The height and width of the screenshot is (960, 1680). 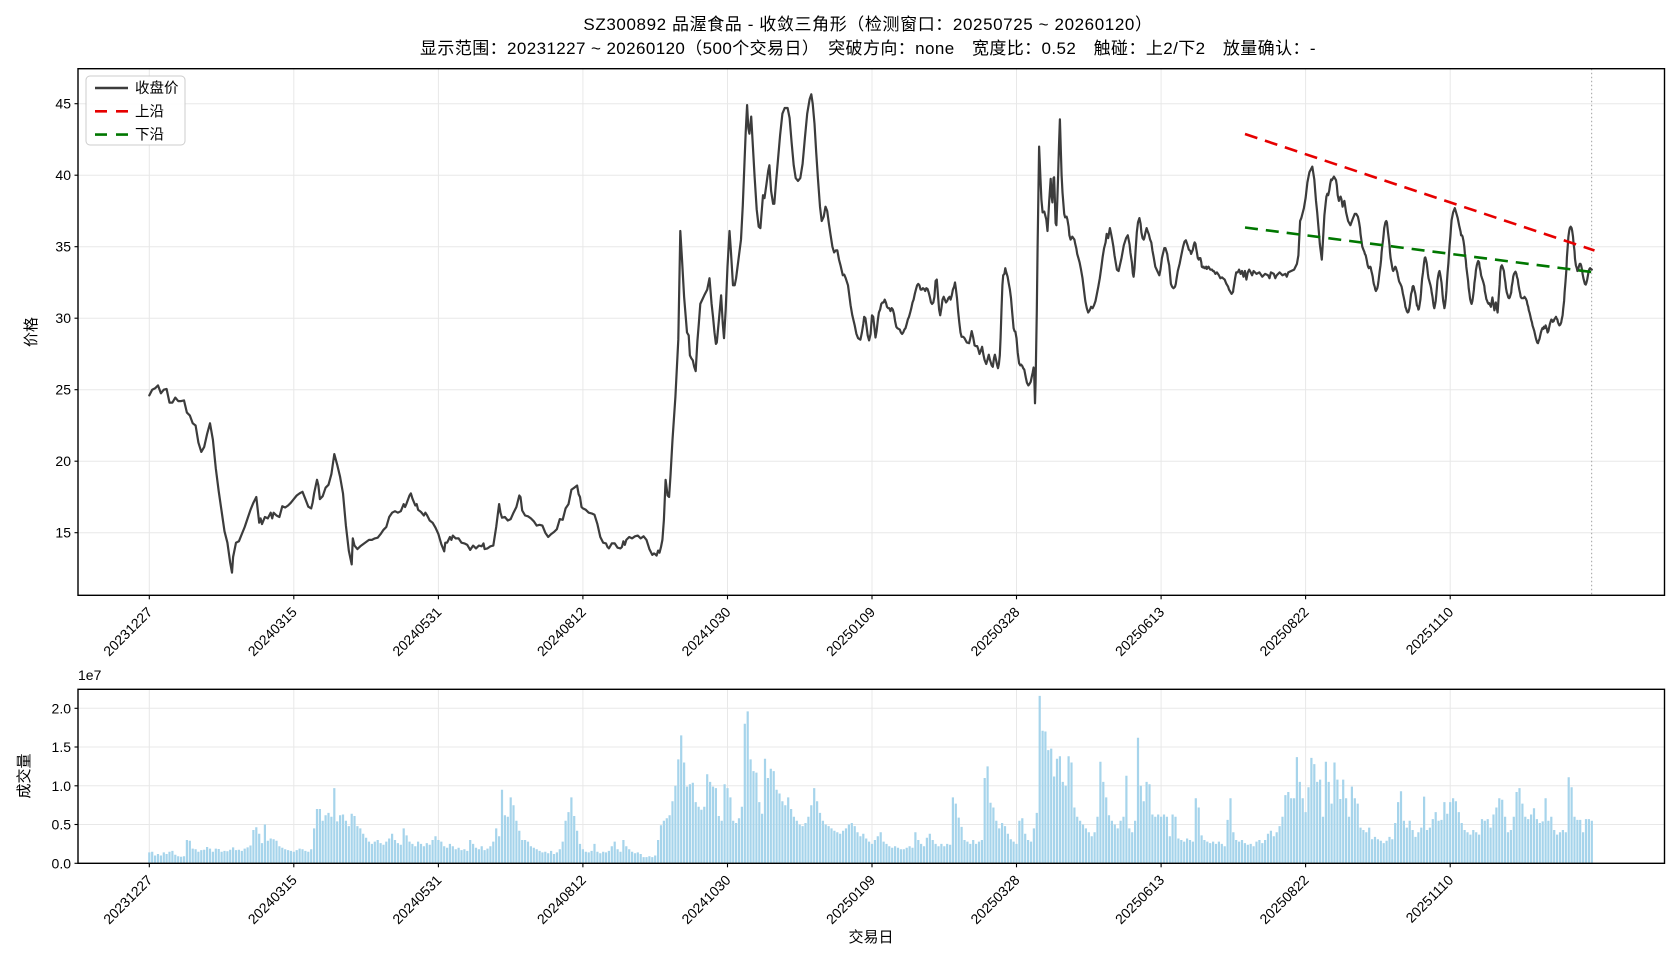 What do you see at coordinates (157, 88) in the screenshot?
I see `svg-text: 收盘价` at bounding box center [157, 88].